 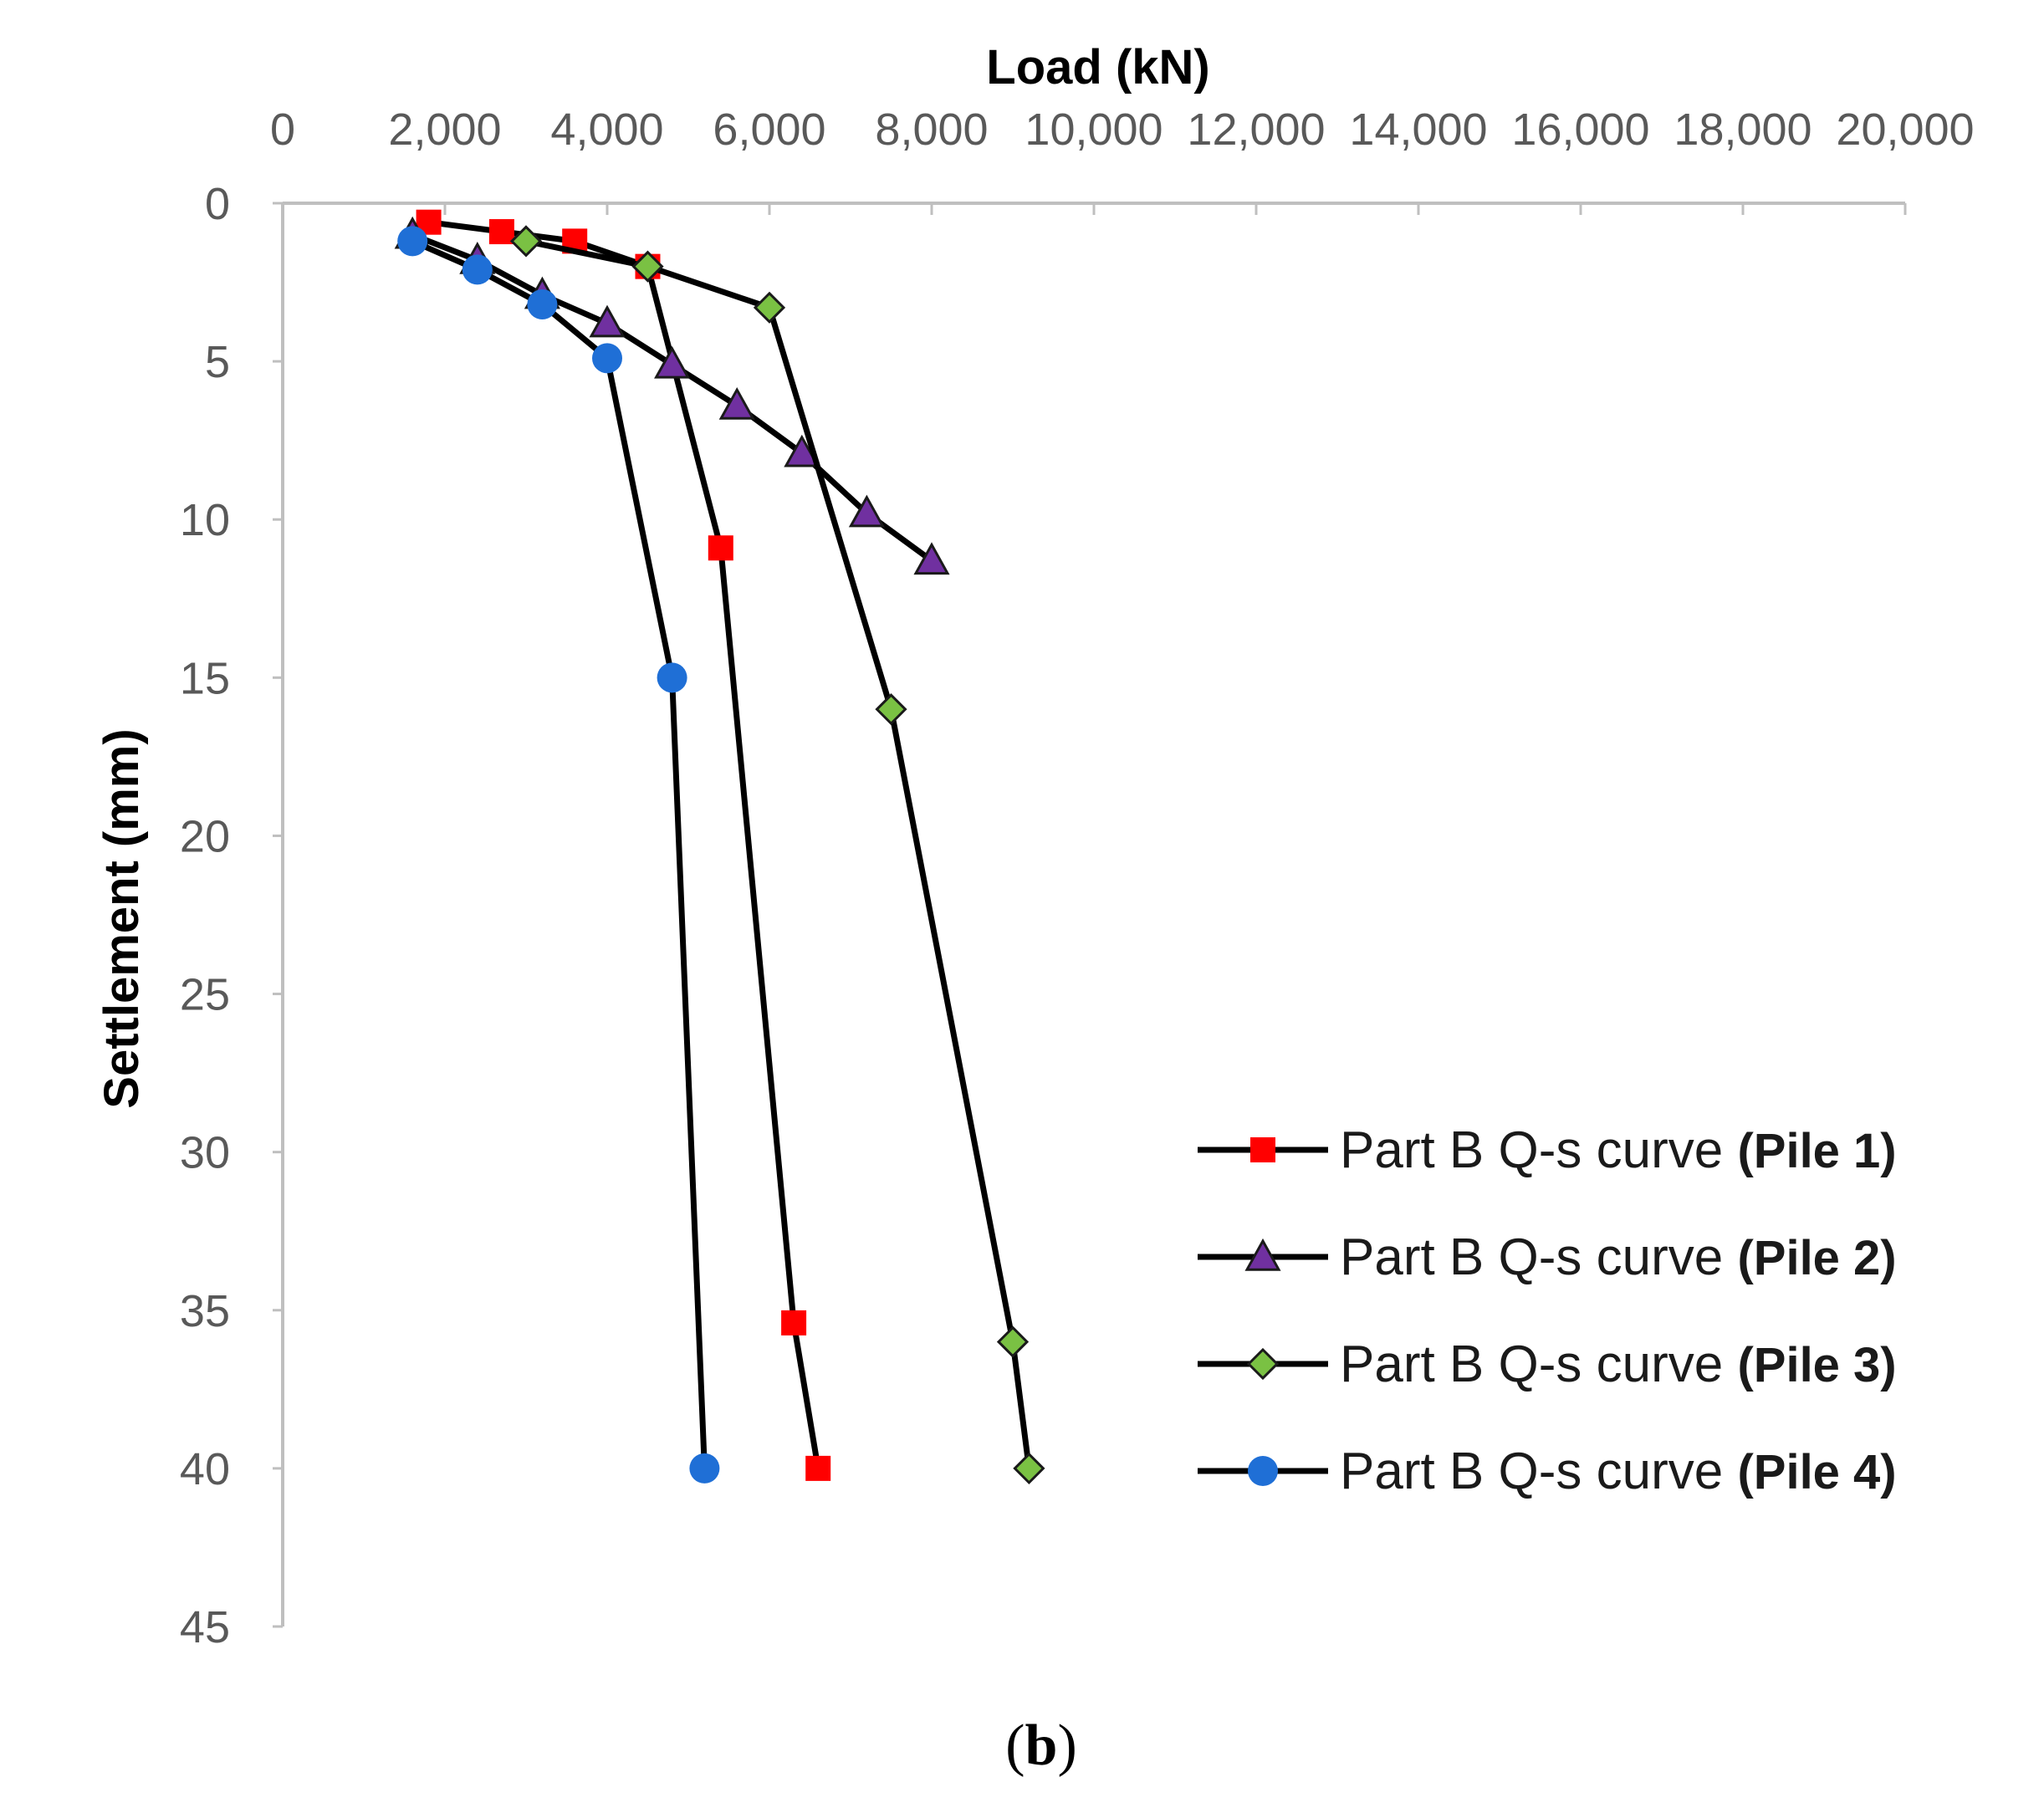 I want to click on caption-label: b, so click(x=1041, y=1745).